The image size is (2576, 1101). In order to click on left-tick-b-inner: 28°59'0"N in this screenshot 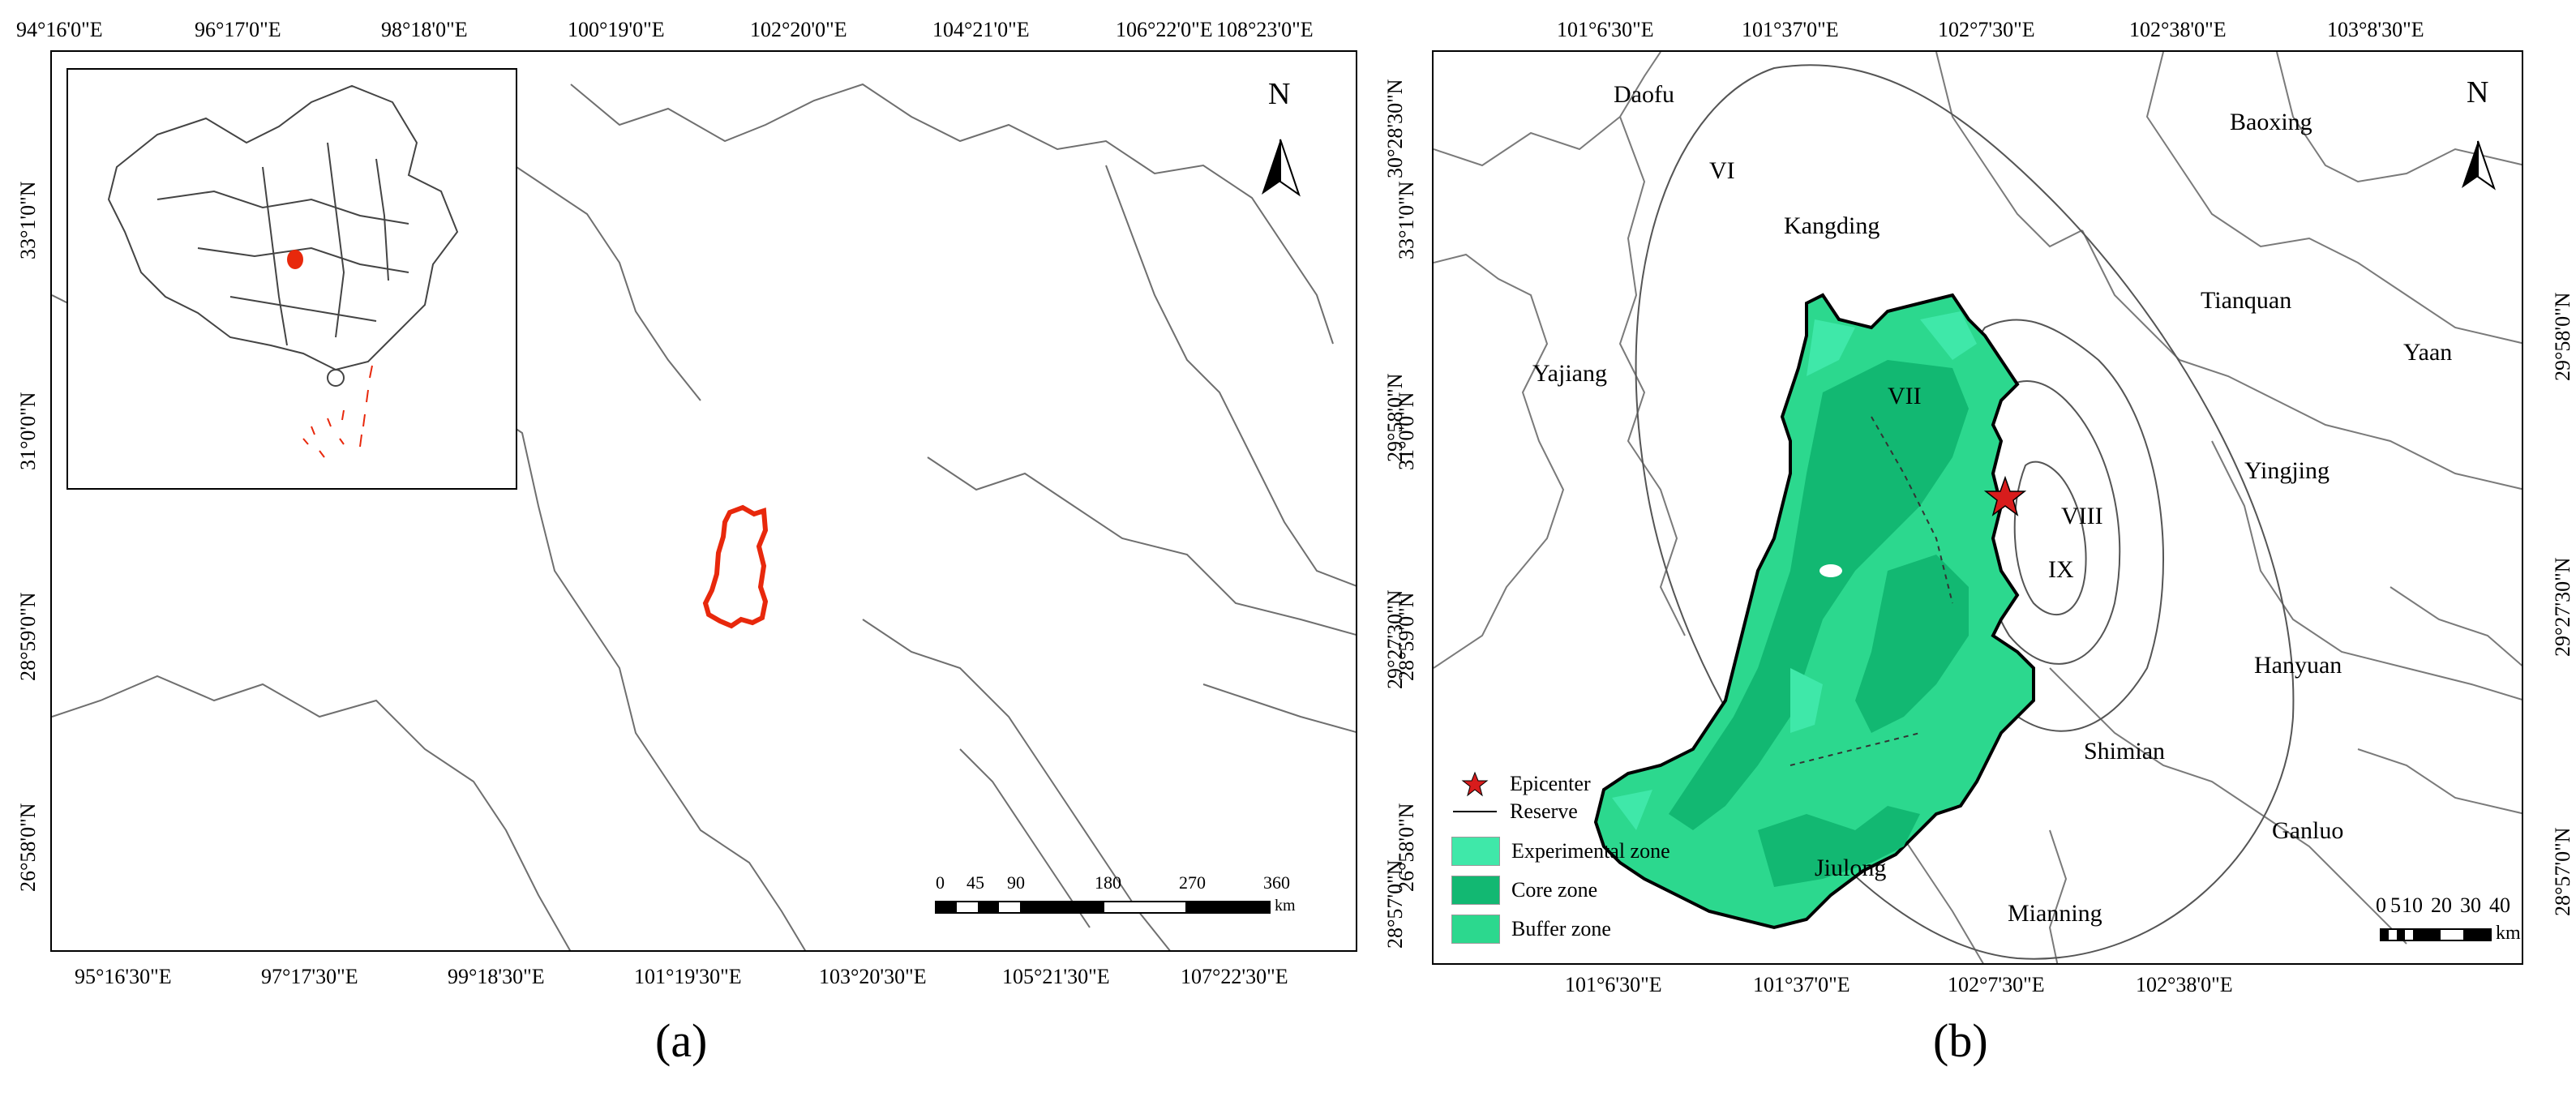, I will do `click(1406, 636)`.